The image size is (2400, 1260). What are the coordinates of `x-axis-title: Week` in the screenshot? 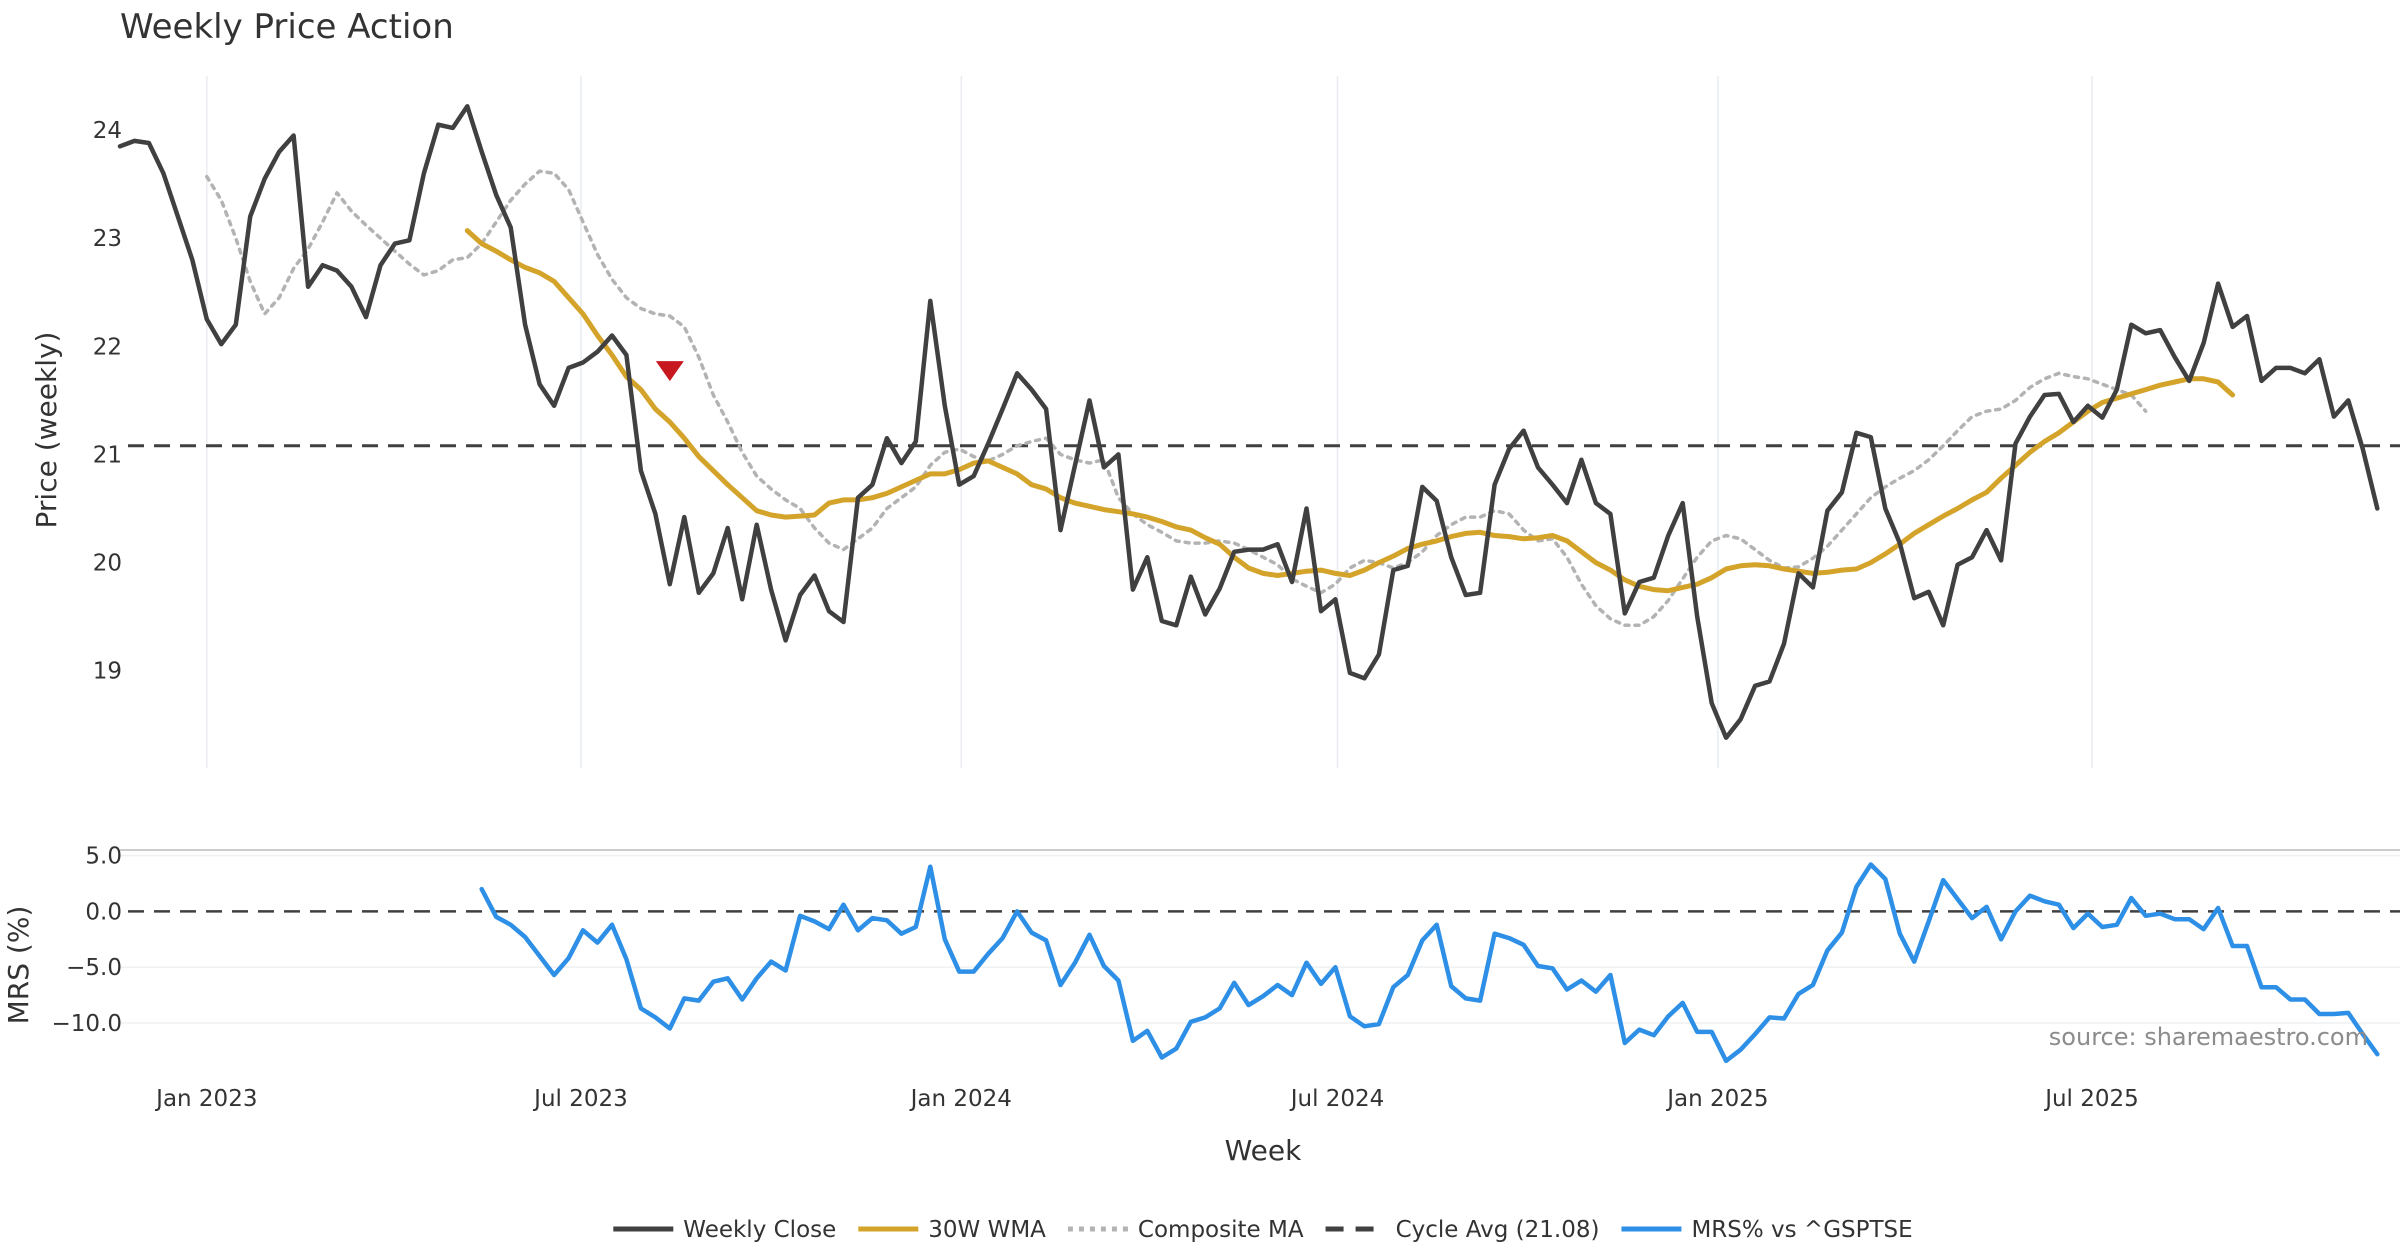 It's located at (1263, 1150).